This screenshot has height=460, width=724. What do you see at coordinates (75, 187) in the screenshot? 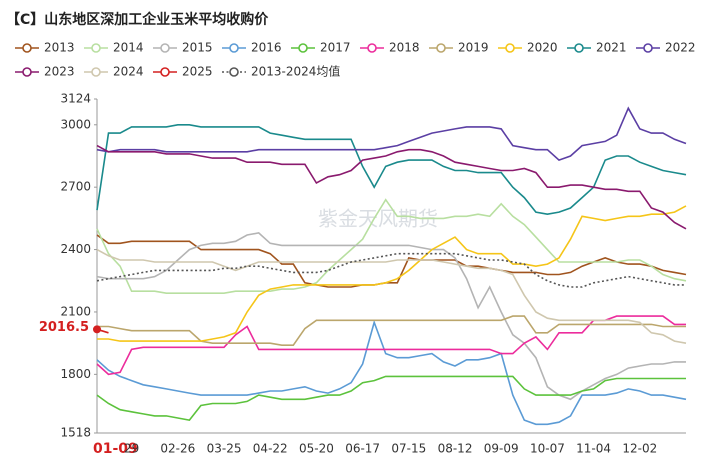
I see `y-tick-label: 2700` at bounding box center [75, 187].